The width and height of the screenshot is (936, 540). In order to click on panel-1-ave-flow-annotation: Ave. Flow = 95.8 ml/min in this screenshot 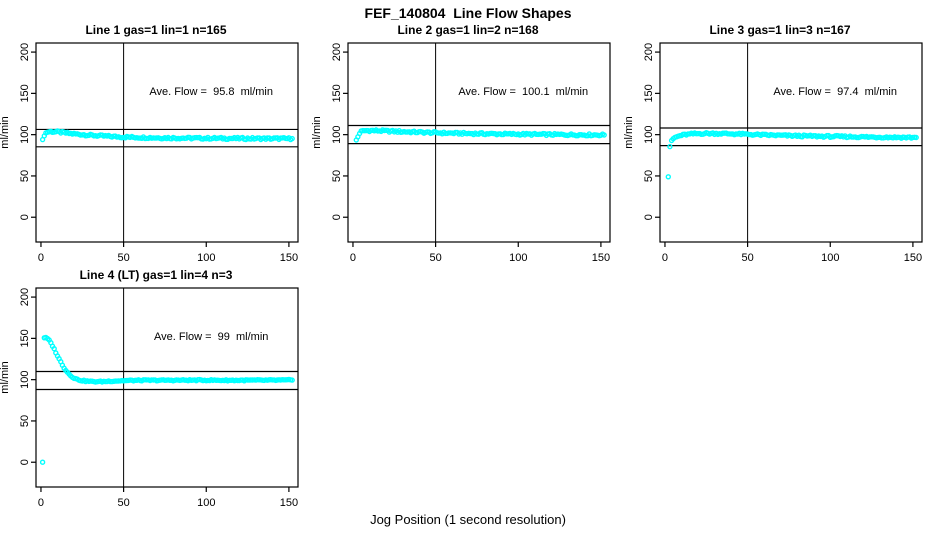, I will do `click(211, 92)`.